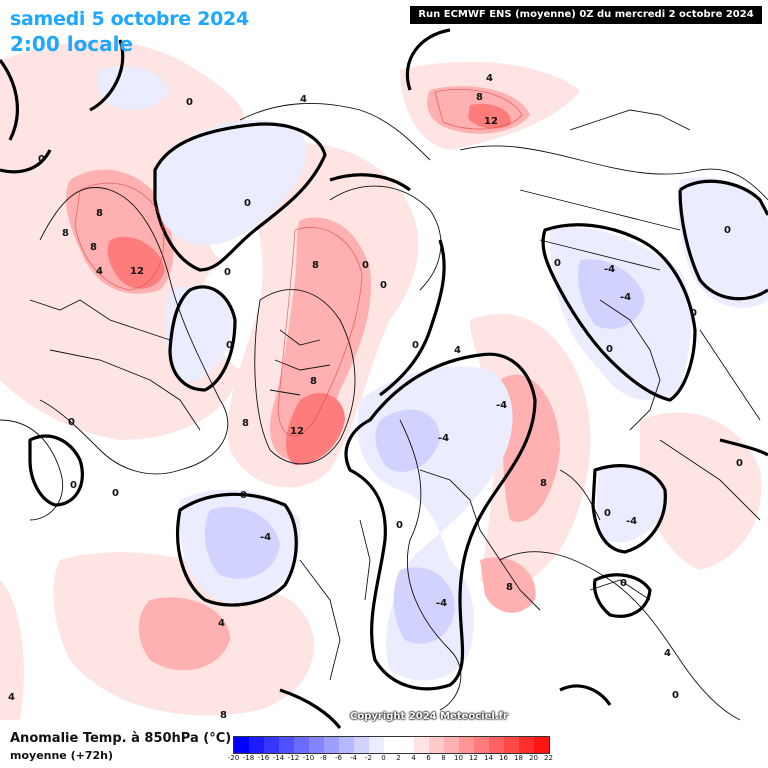  Describe the element at coordinates (443, 758) in the screenshot. I see `legend-tick-label: 8` at that location.